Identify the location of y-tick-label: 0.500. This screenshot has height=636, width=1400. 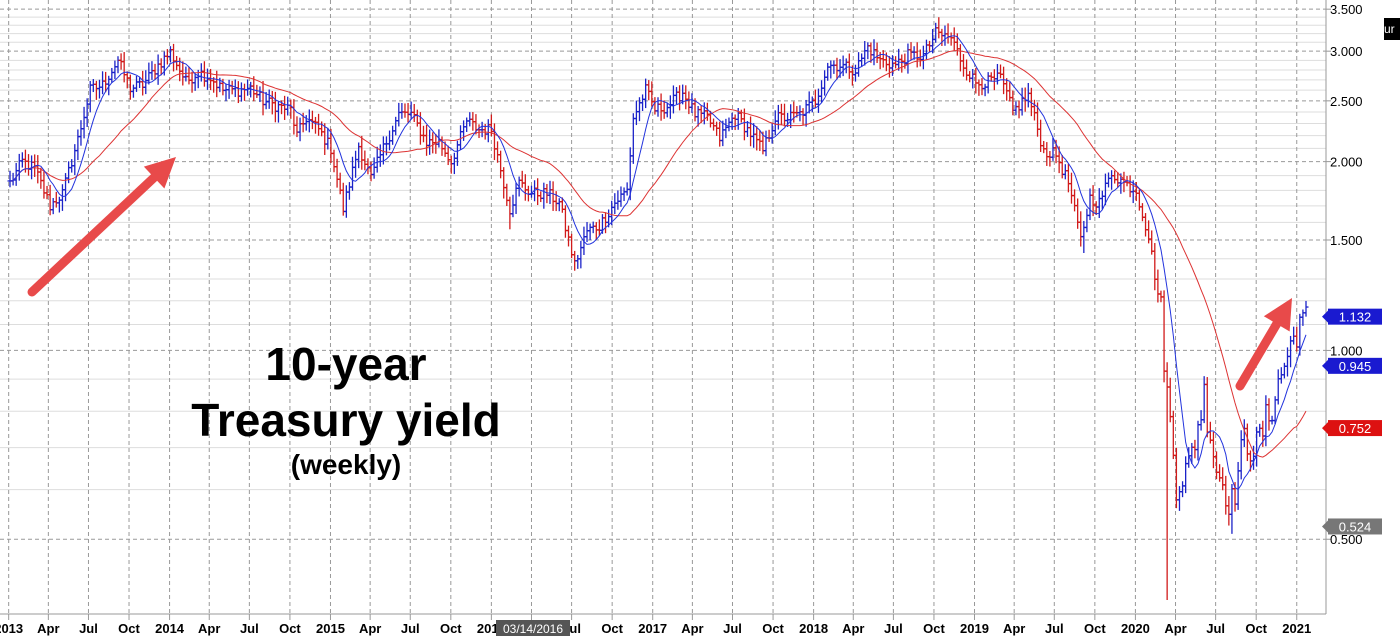
(1346, 539).